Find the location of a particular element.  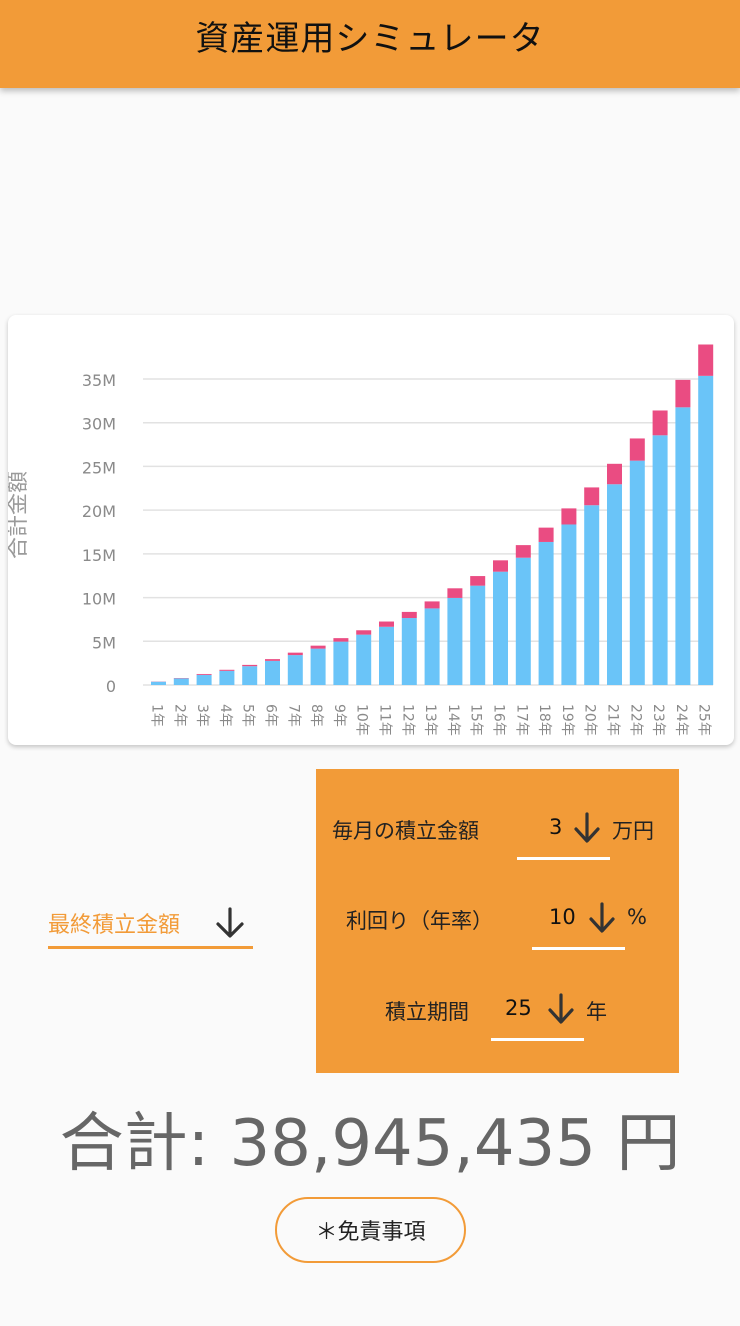

x-tick-label: 2年 is located at coordinates (179, 715).